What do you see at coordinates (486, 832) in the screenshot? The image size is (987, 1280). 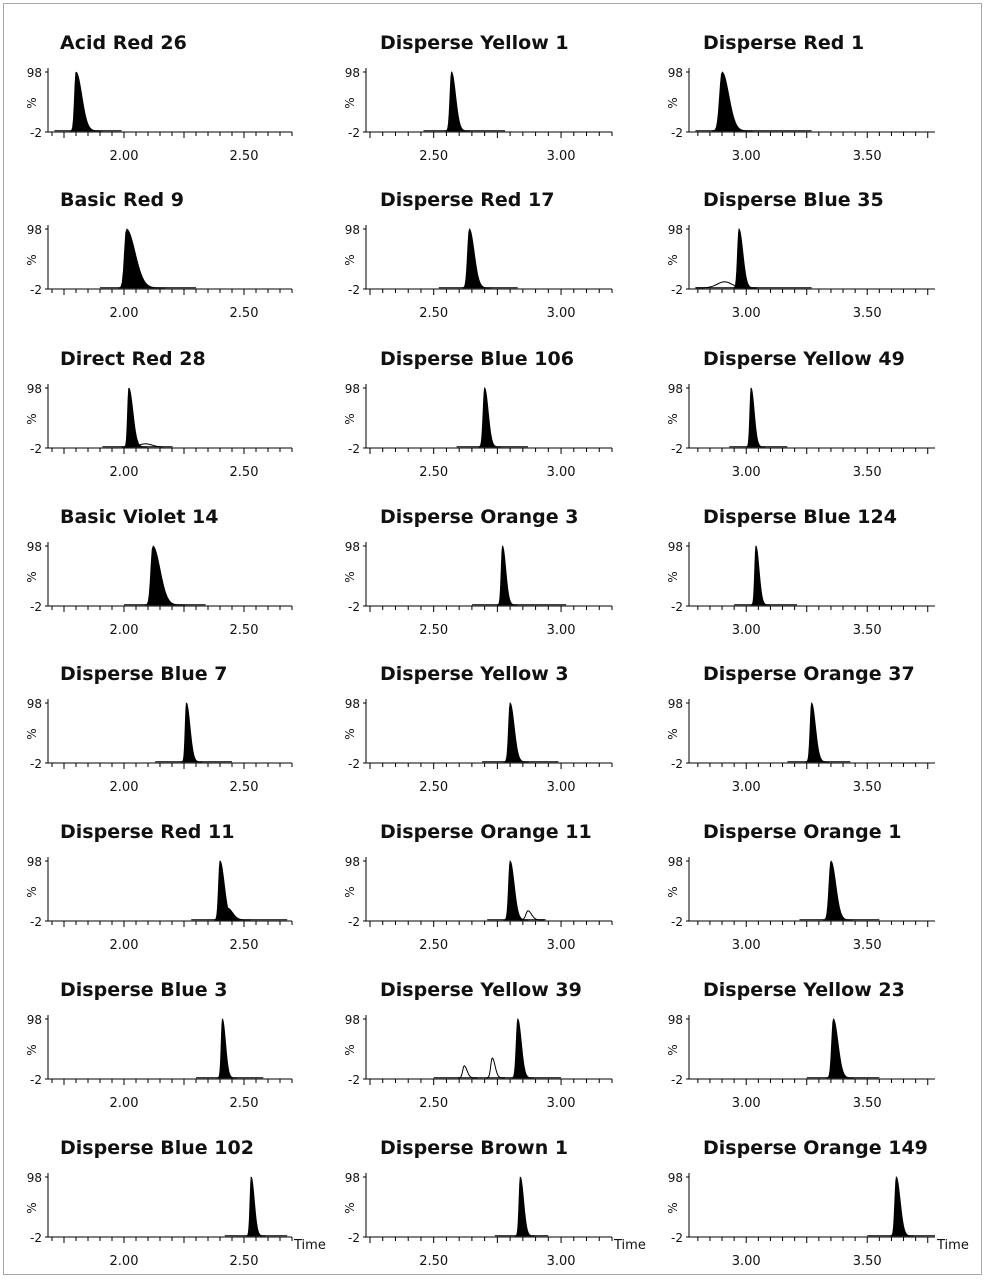 I see `chart-title: Disperse Orange 11` at bounding box center [486, 832].